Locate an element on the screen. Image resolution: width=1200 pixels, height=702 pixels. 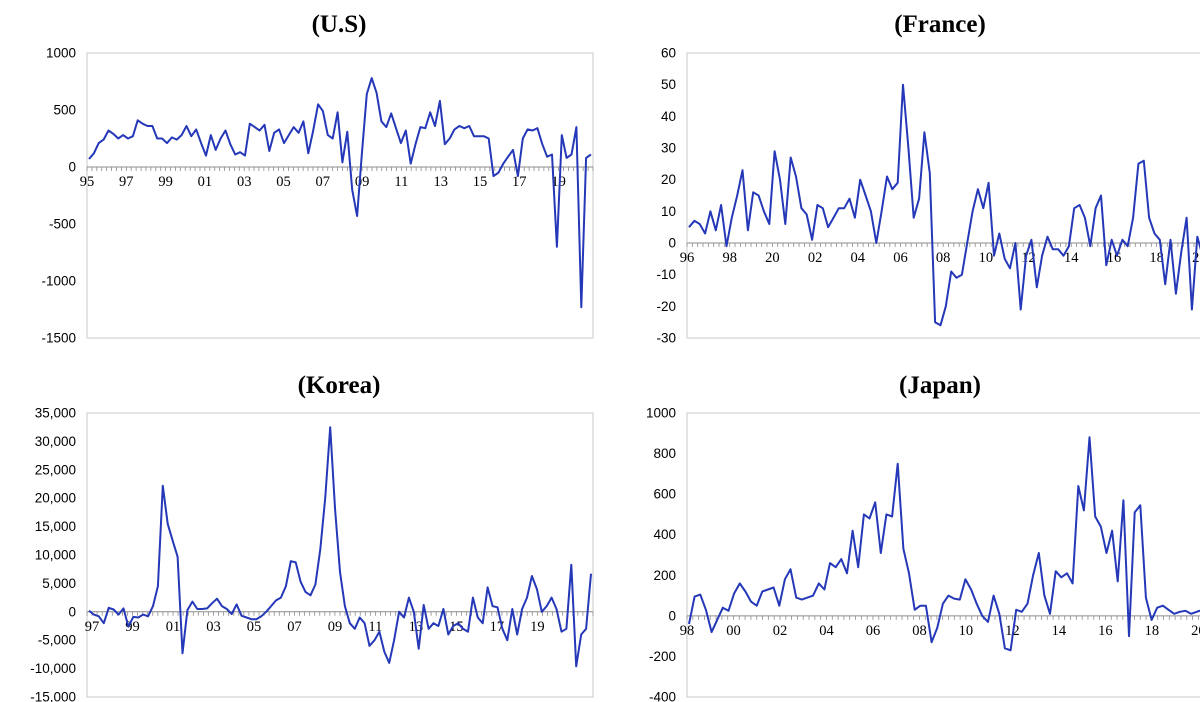
y-tick-label: -20 is located at coordinates (666, 306).